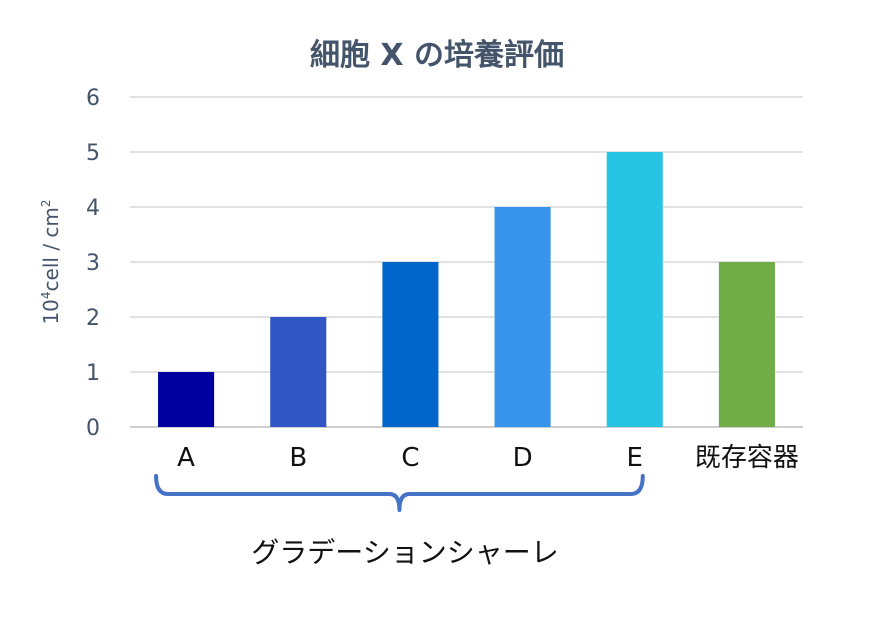 This screenshot has width=875, height=617. I want to click on x-tick-label: A, so click(186, 458).